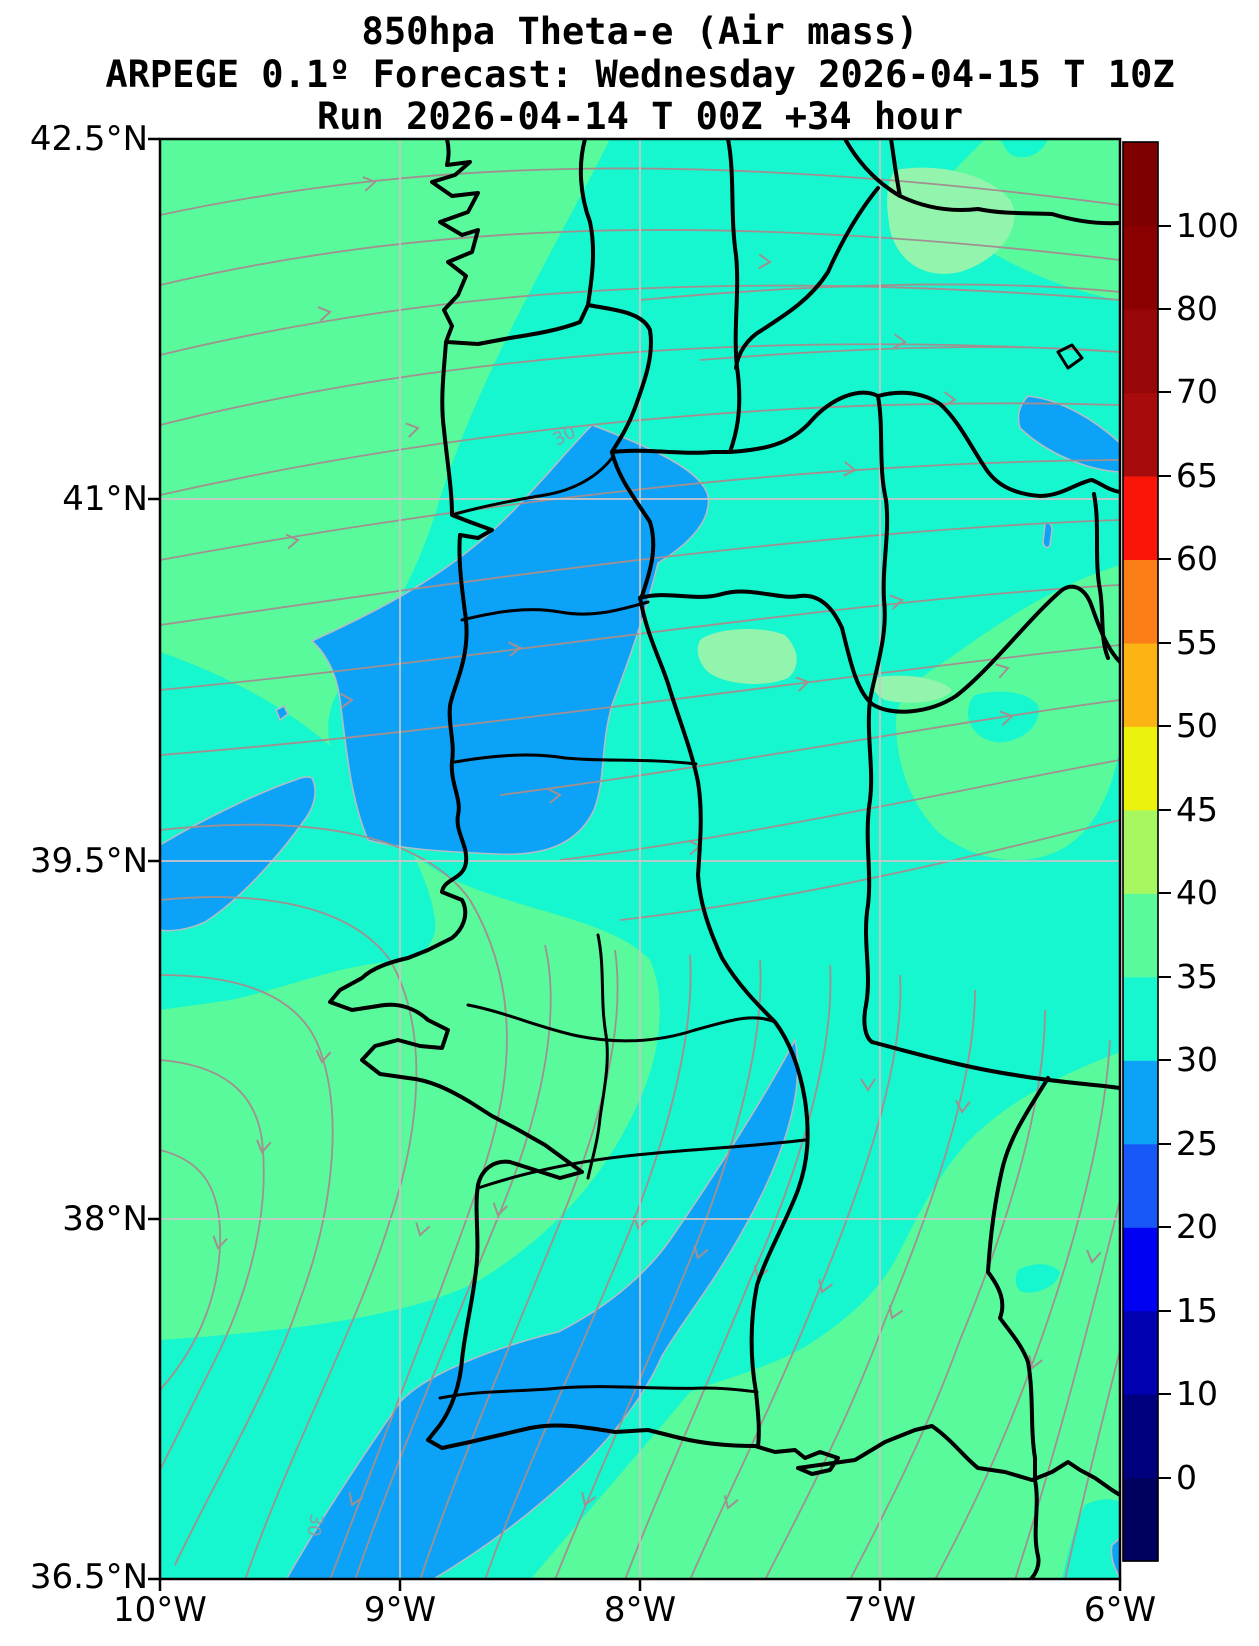  What do you see at coordinates (1197, 1310) in the screenshot?
I see `colorbar-tick-label: 15` at bounding box center [1197, 1310].